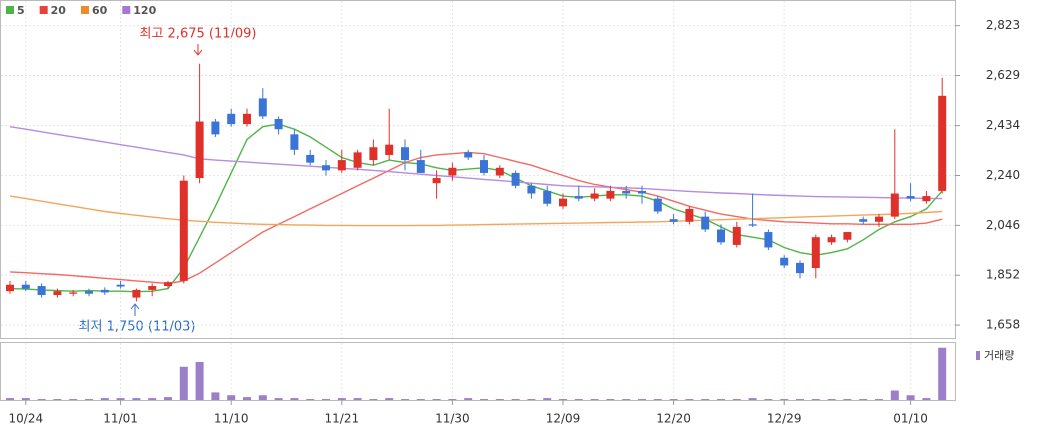 The image size is (1050, 434). Describe the element at coordinates (342, 419) in the screenshot. I see `x-tick-label: 11/21` at that location.